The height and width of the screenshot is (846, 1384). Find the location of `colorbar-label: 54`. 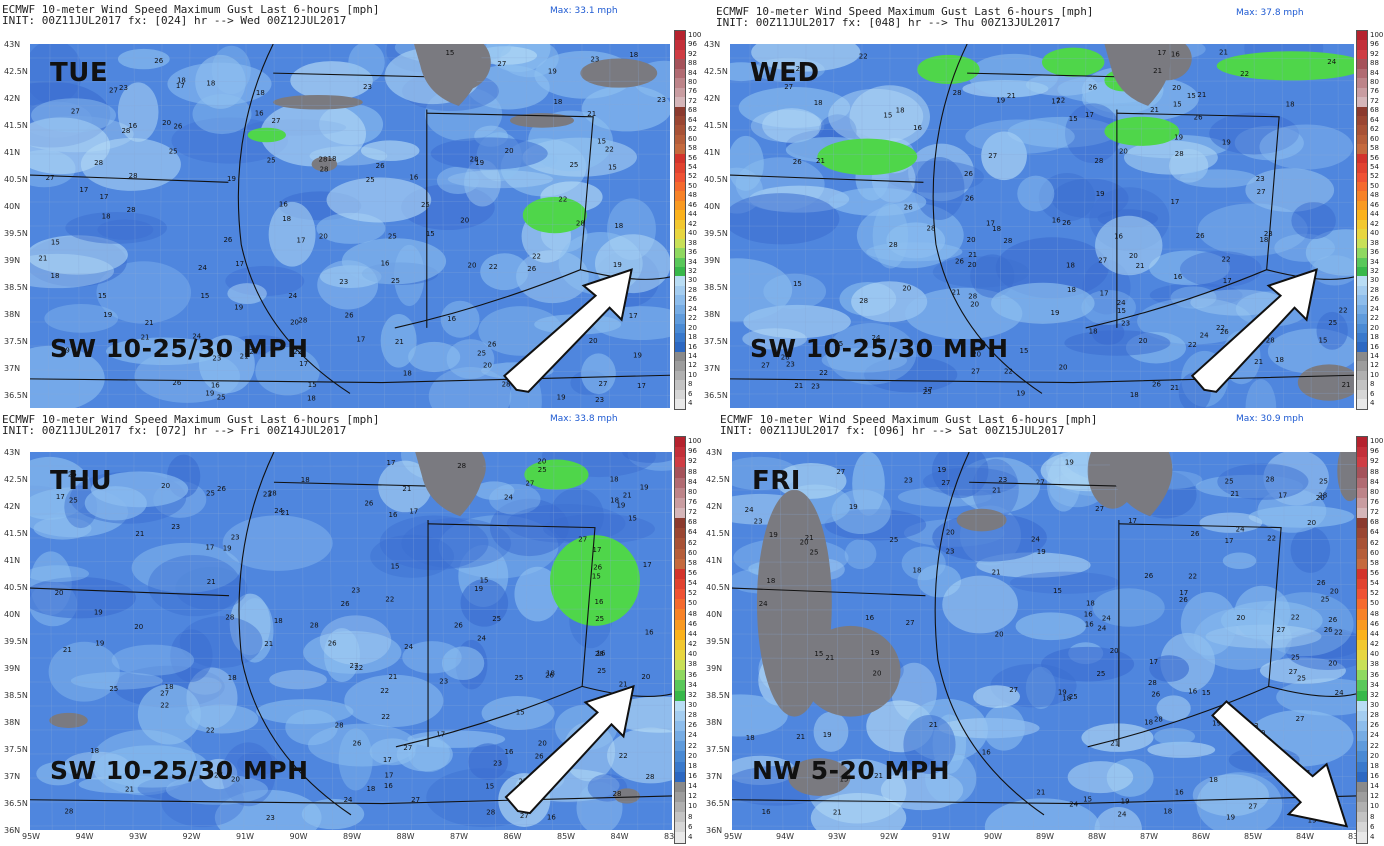

colorbar-label: 54 is located at coordinates (1374, 167).